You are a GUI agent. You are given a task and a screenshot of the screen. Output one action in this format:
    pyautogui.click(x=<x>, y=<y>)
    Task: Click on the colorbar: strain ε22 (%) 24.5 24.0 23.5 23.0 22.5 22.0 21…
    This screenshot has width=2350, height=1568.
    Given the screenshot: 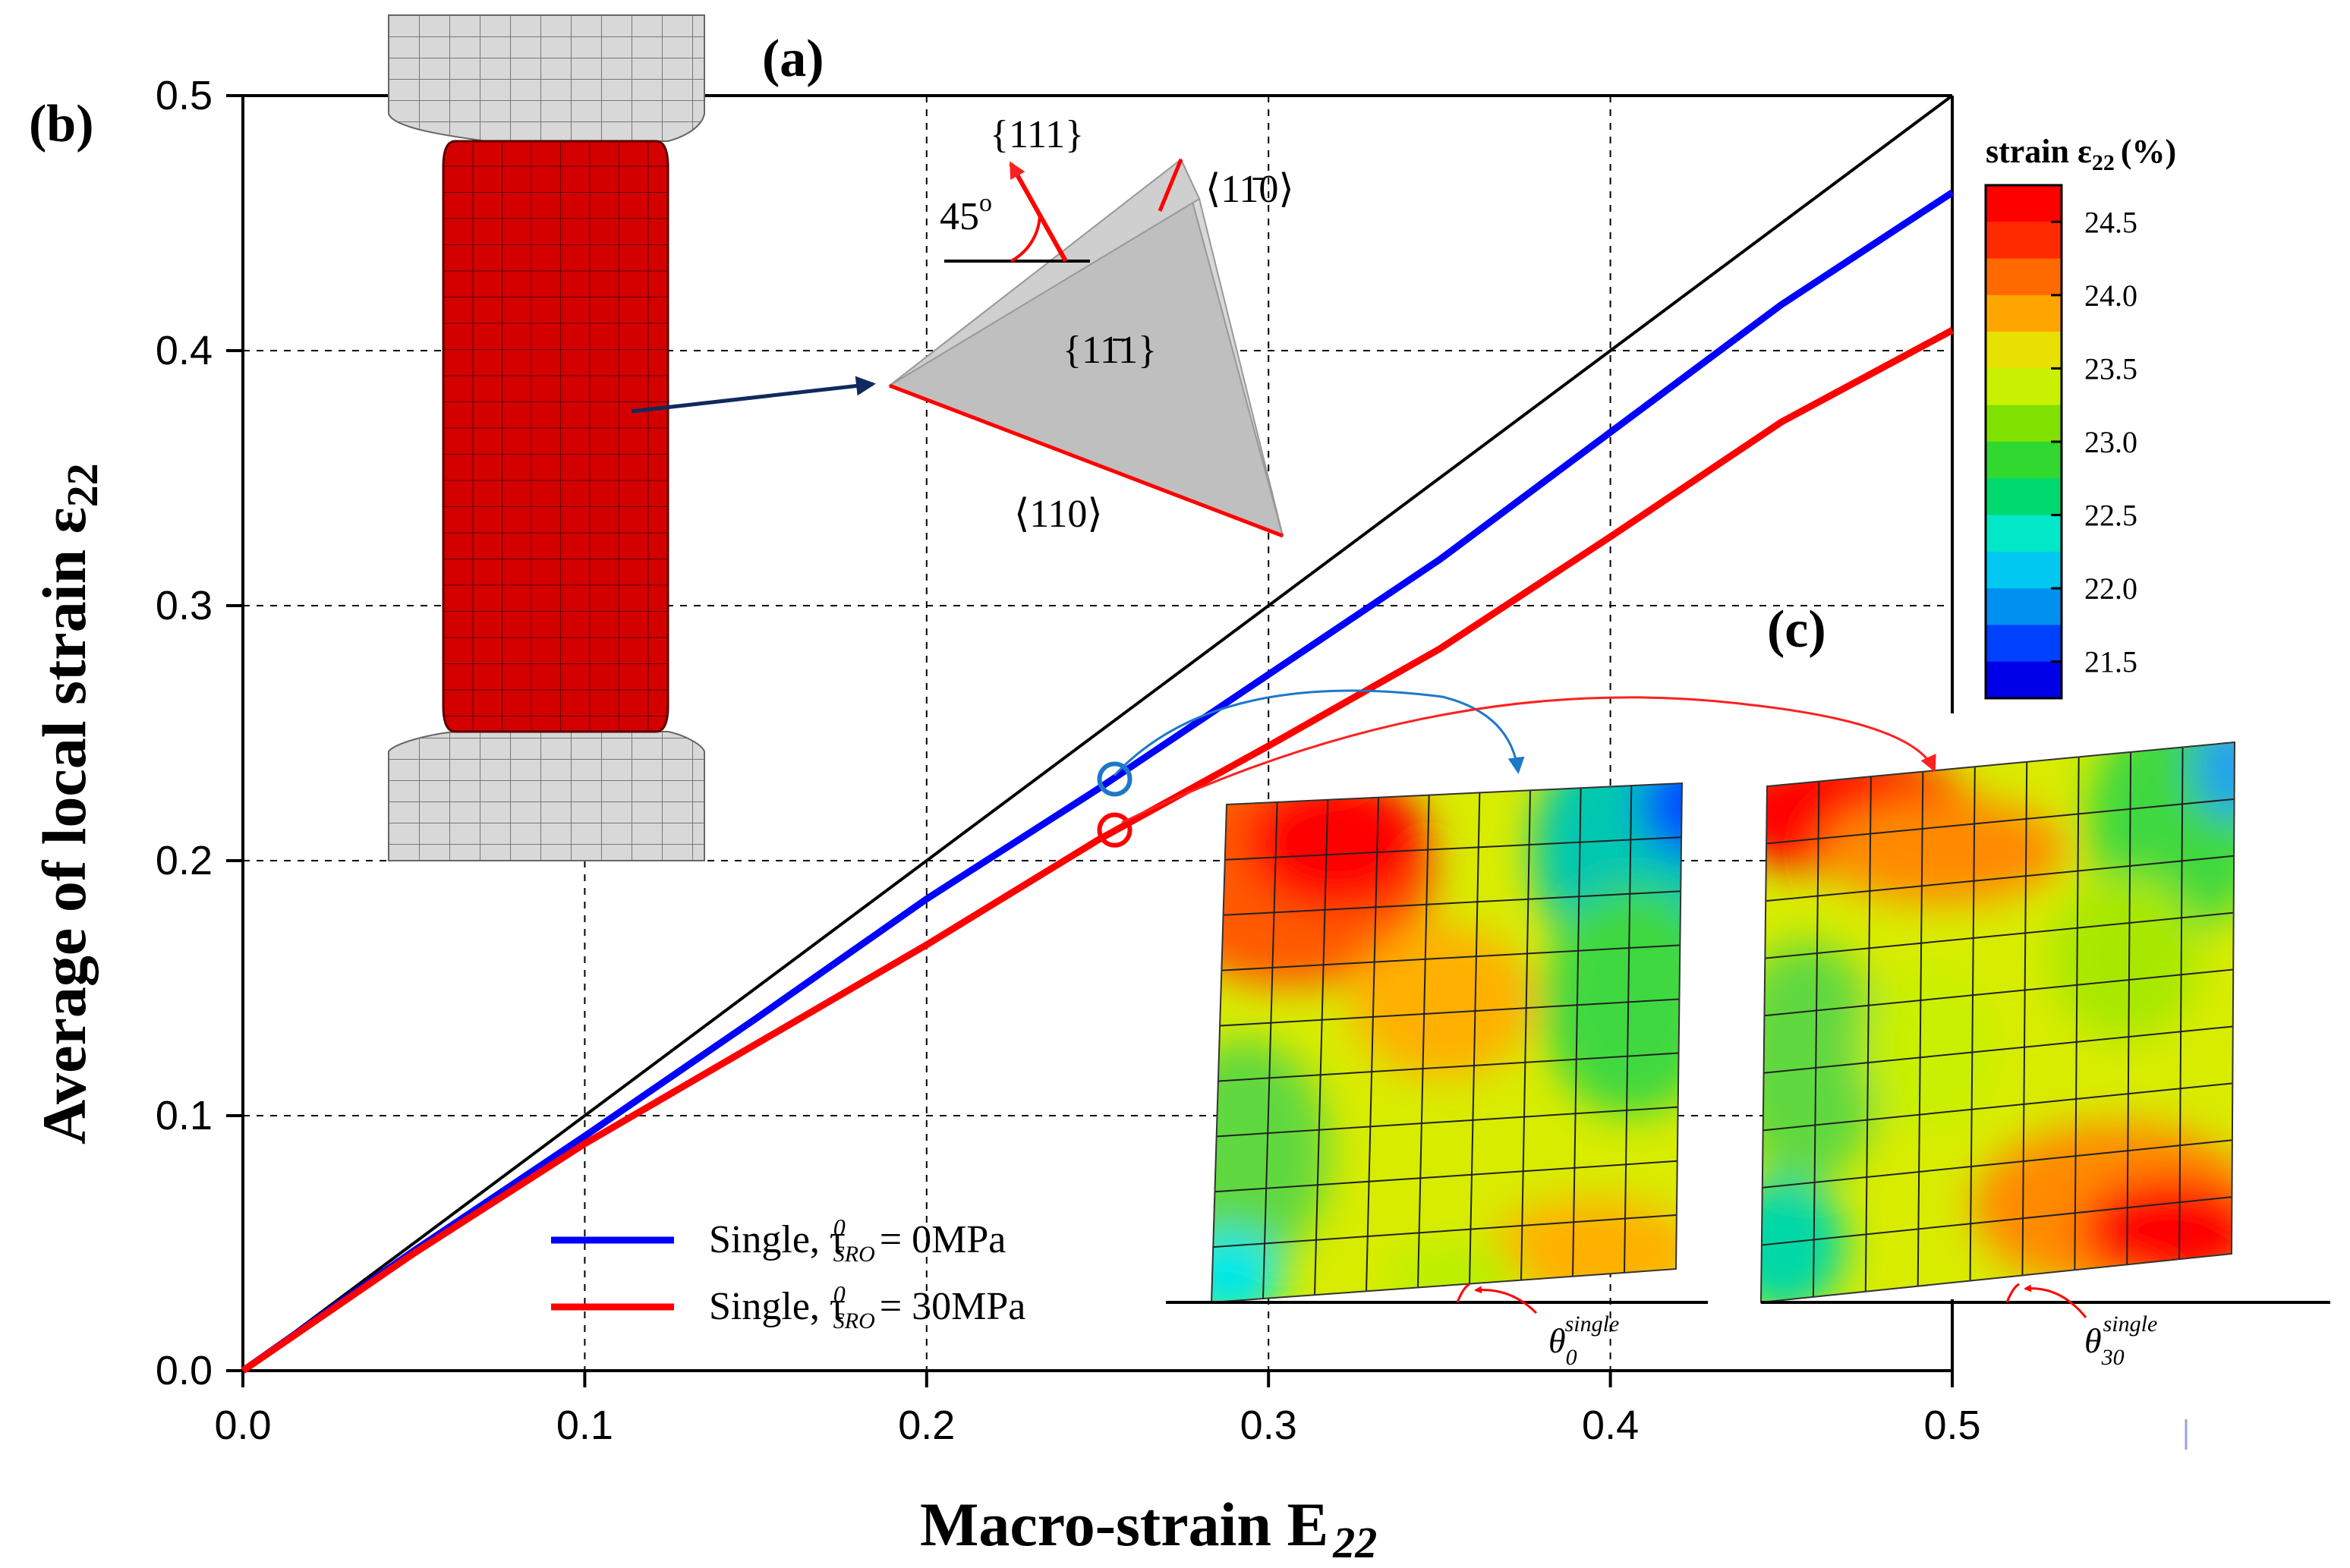 What is the action you would take?
    pyautogui.click(x=2080, y=416)
    